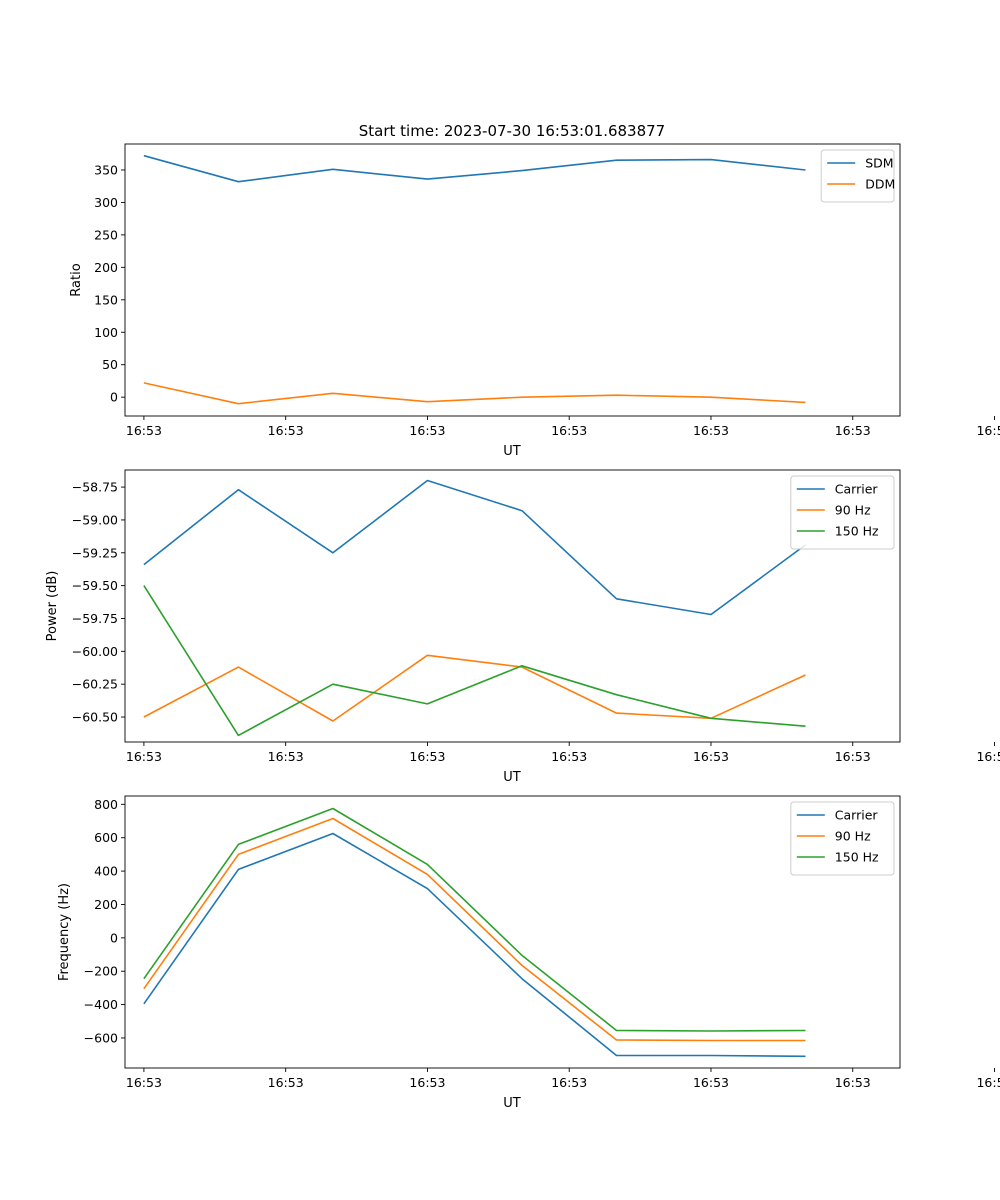 This screenshot has width=1000, height=1200. Describe the element at coordinates (106, 332) in the screenshot. I see `ratio-y-tick-label: 100` at that location.